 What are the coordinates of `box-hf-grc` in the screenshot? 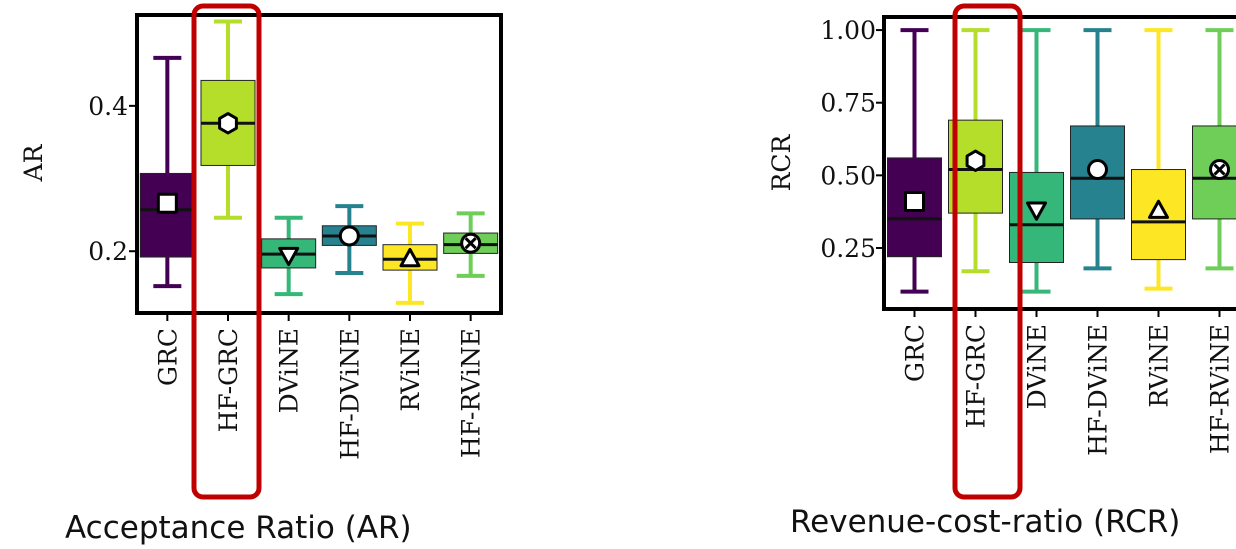 It's located at (228, 119).